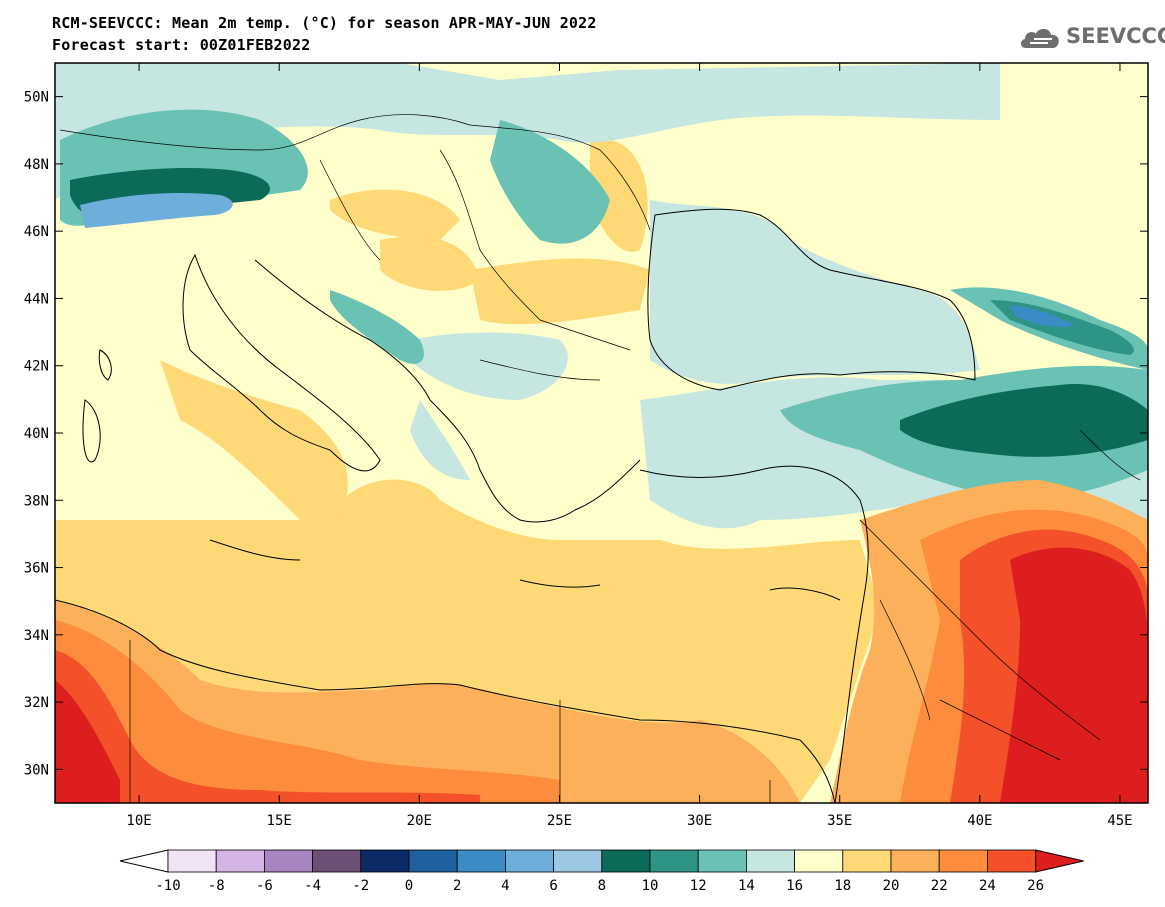  I want to click on colorbar-label: 14, so click(746, 886).